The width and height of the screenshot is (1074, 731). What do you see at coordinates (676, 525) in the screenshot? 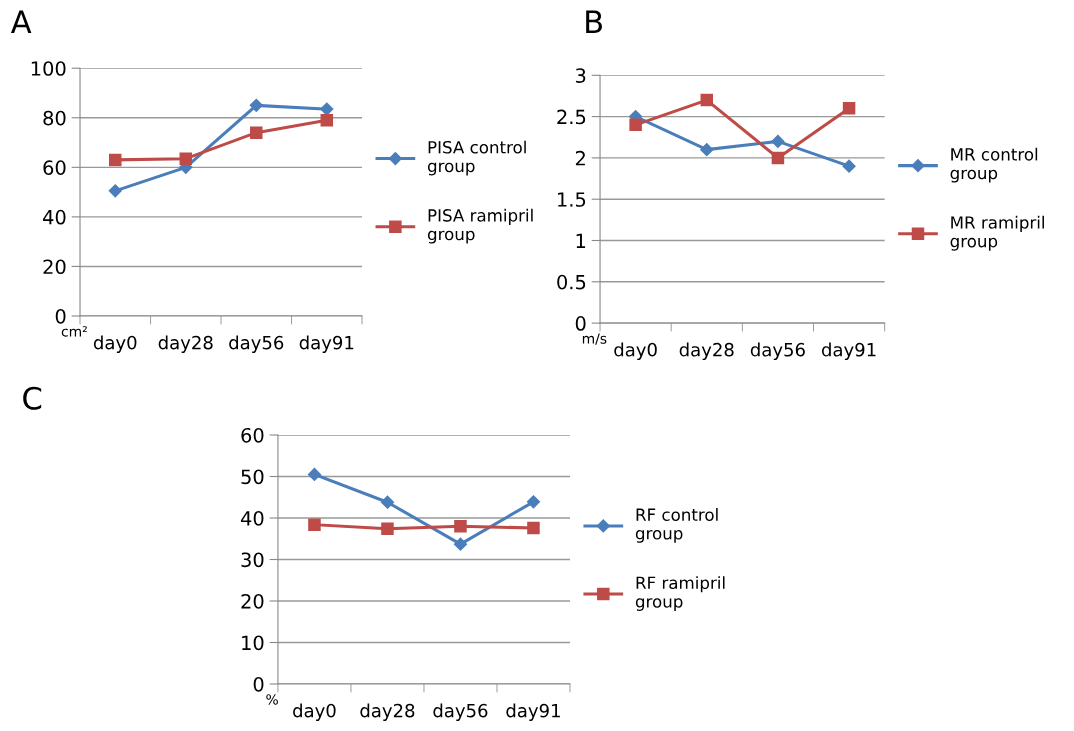
I see `legend-label: RF control group` at bounding box center [676, 525].